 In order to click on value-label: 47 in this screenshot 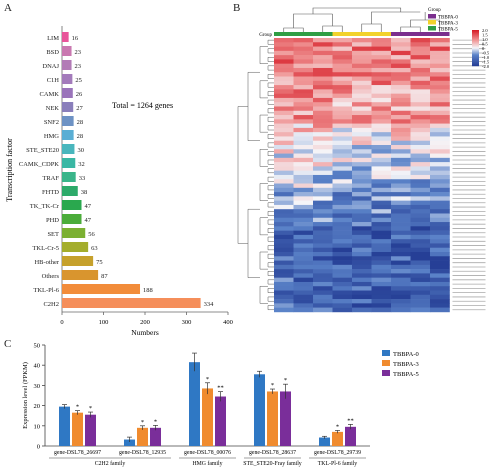, I will do `click(88, 220)`.